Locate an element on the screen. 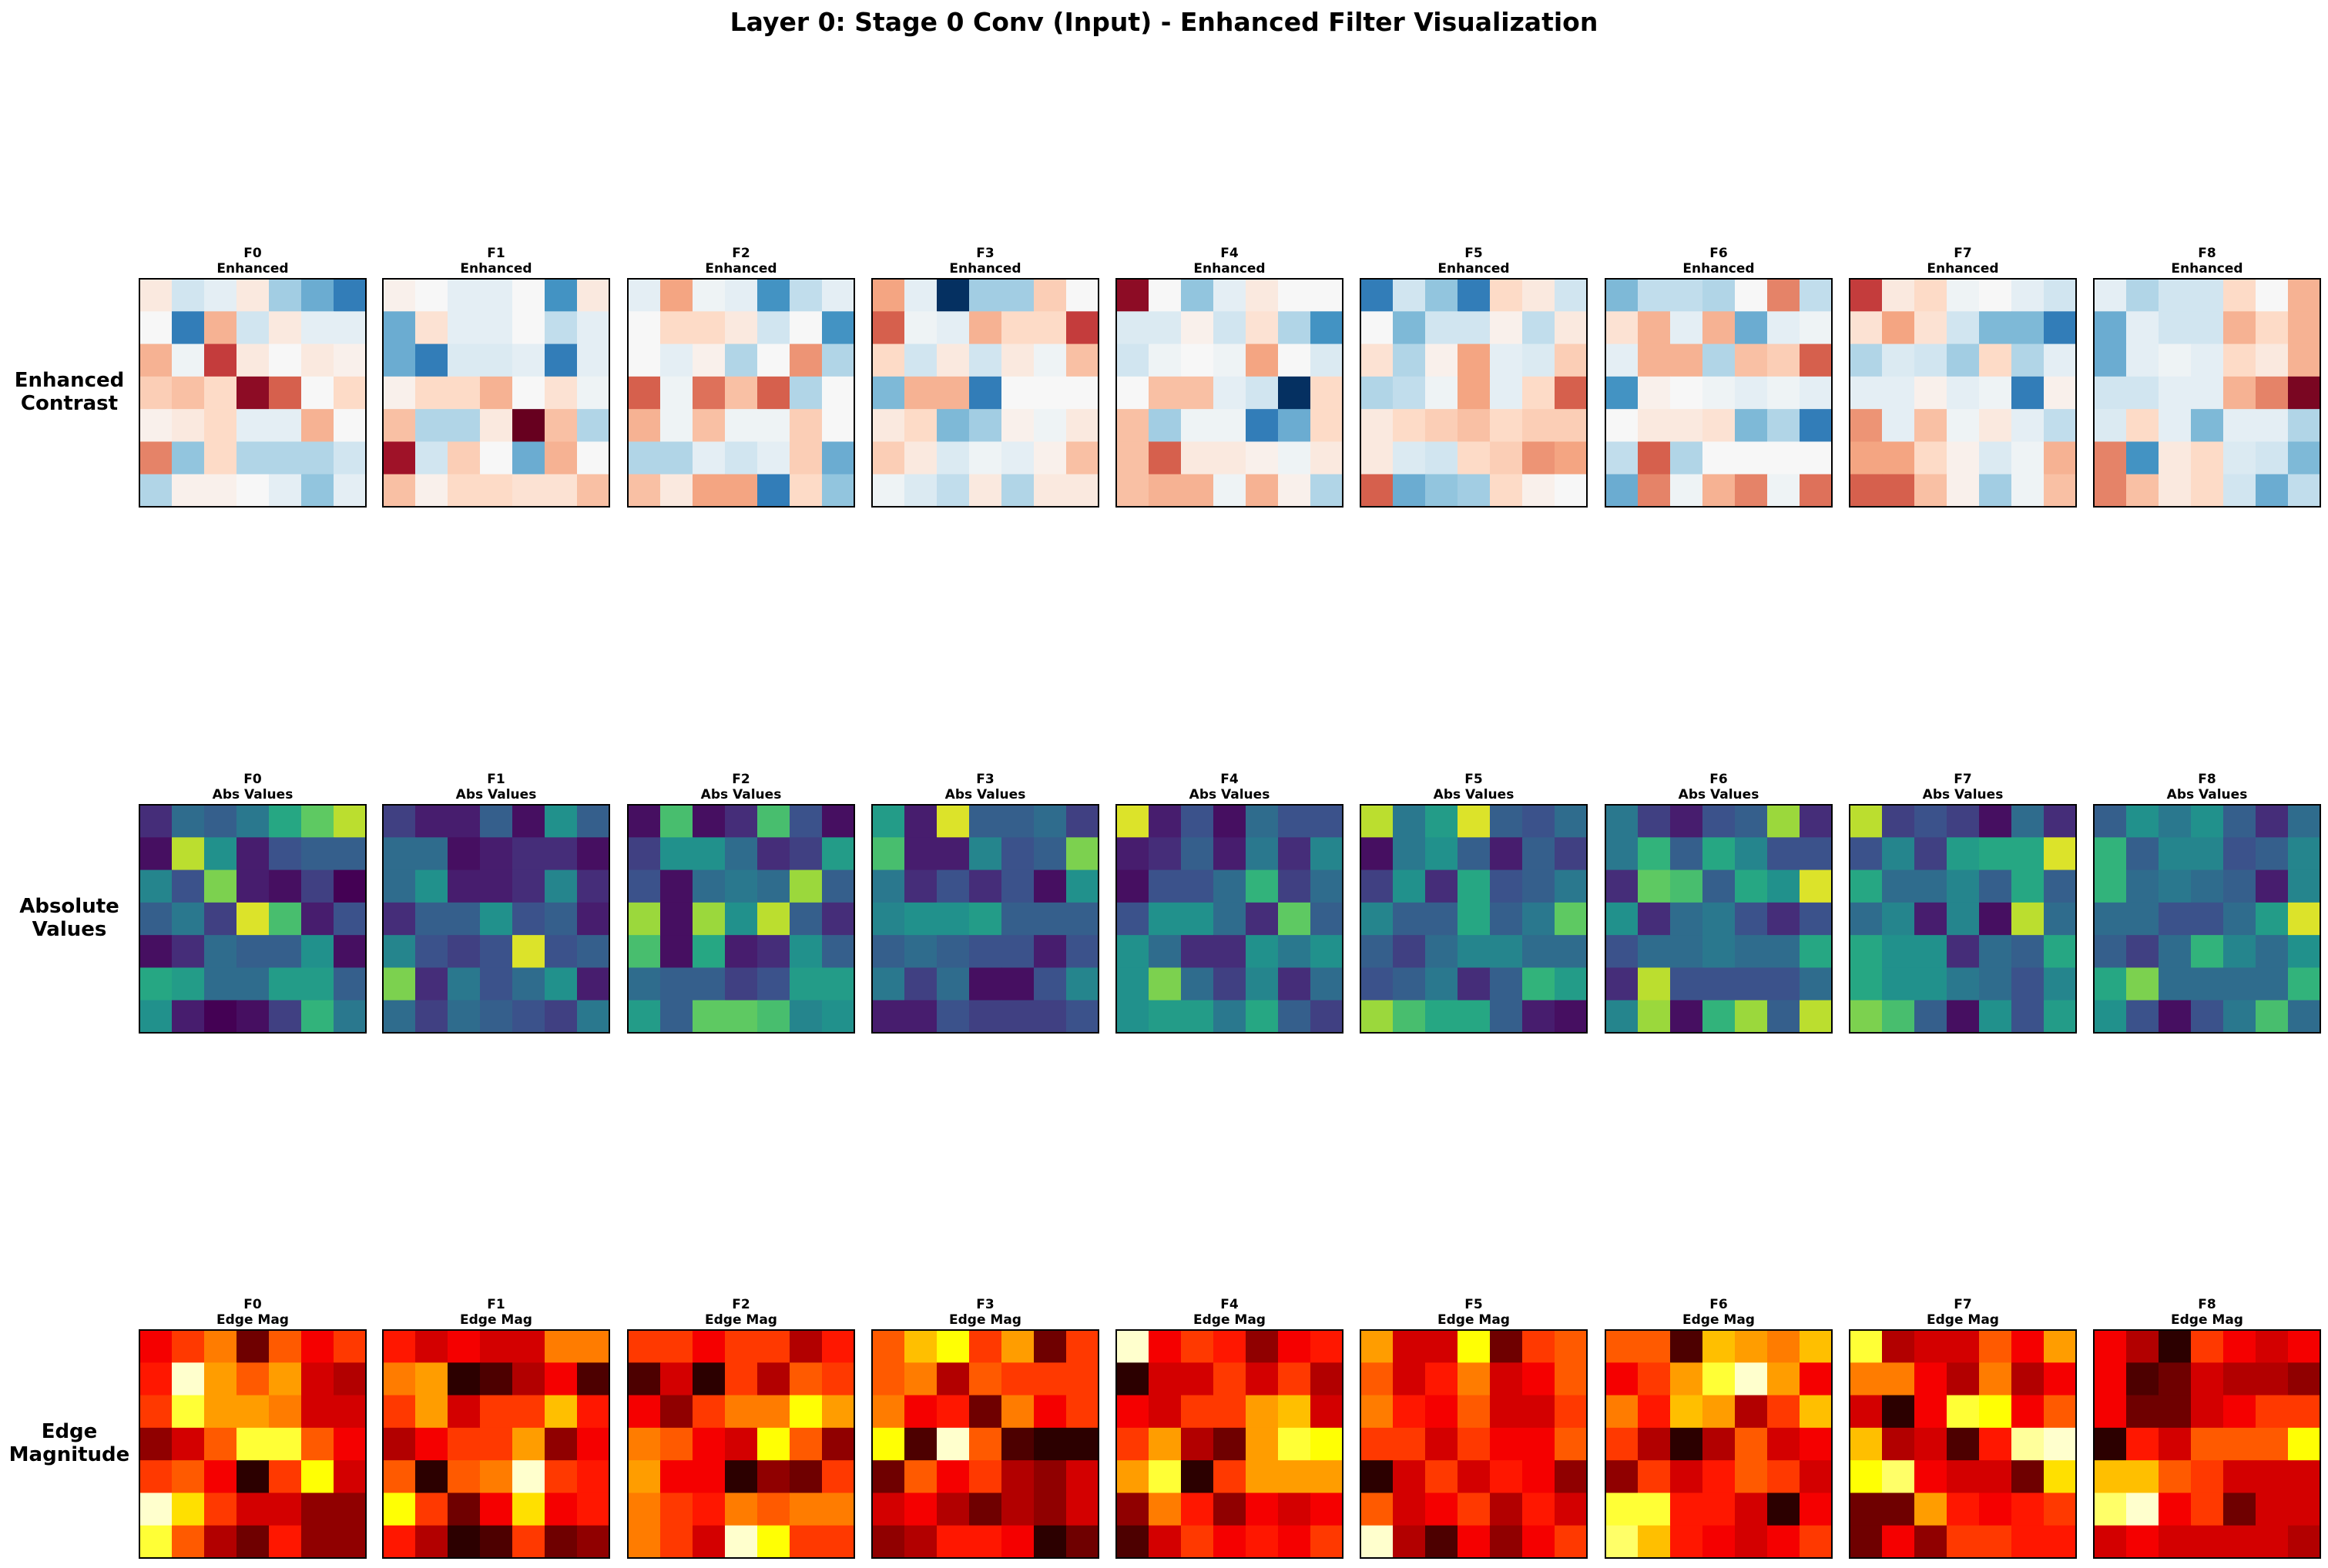 Image resolution: width=2328 pixels, height=1568 pixels. panel-subtitle: Enhanced is located at coordinates (1963, 269).